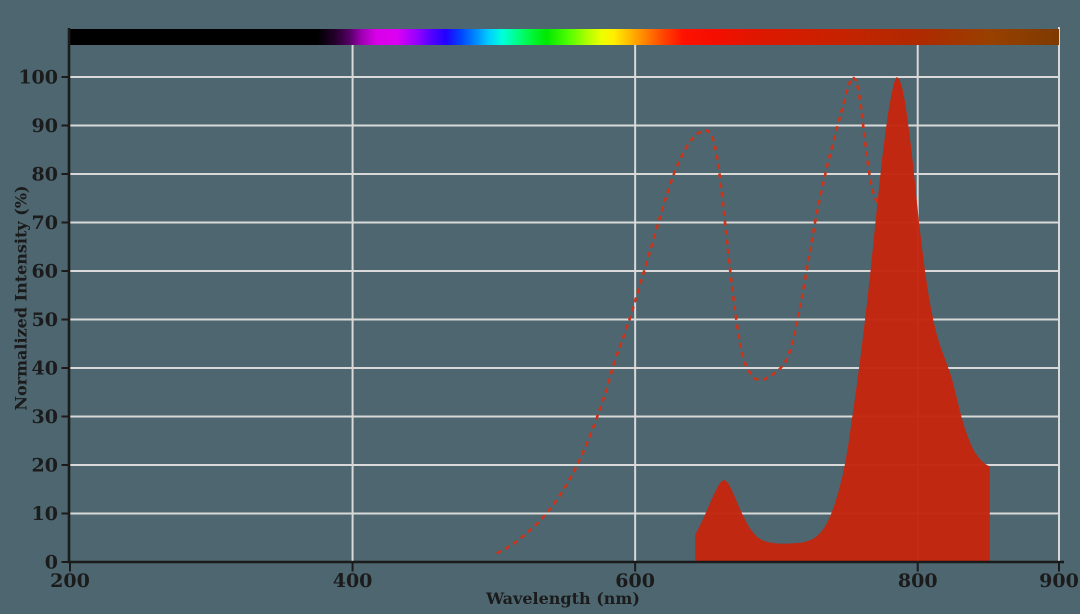 Image resolution: width=1080 pixels, height=614 pixels. Describe the element at coordinates (45, 369) in the screenshot. I see `y-tick-label-40: 40` at that location.